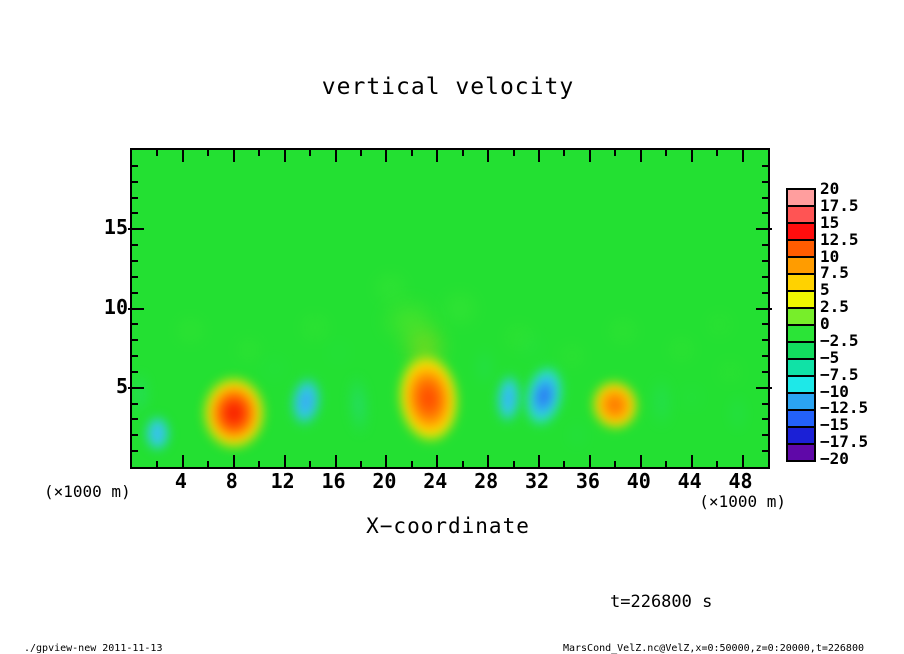  What do you see at coordinates (231, 481) in the screenshot?
I see `x-tick-label: 8` at bounding box center [231, 481].